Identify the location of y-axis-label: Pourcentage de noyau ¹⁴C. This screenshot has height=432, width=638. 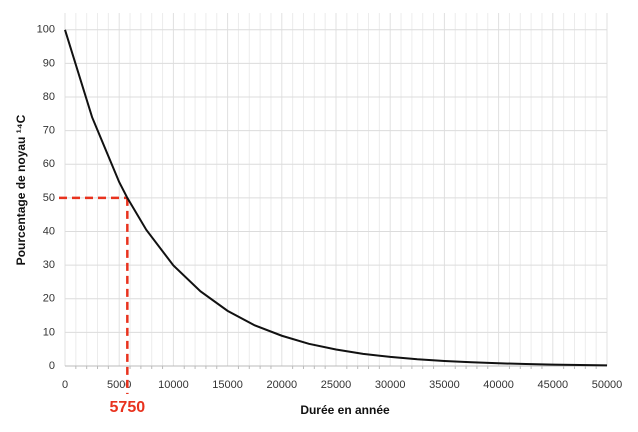
(21, 189).